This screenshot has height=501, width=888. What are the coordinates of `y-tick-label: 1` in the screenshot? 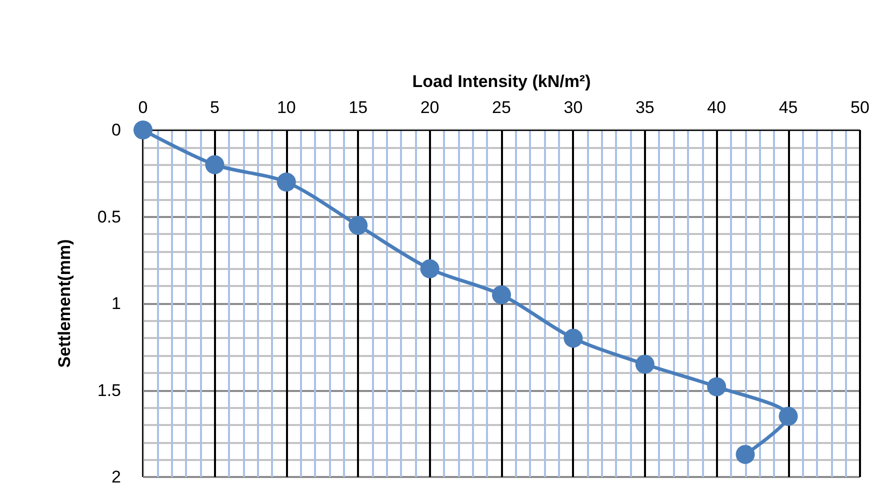 It's located at (116, 303).